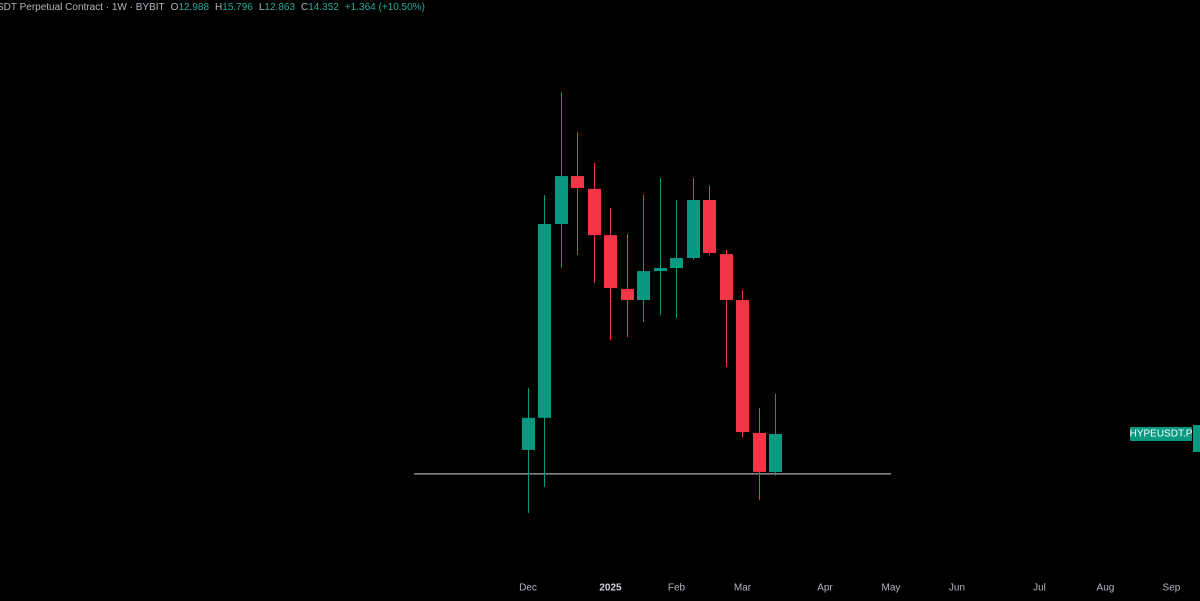 The width and height of the screenshot is (1200, 601). What do you see at coordinates (891, 588) in the screenshot?
I see `x-tick-label: May` at bounding box center [891, 588].